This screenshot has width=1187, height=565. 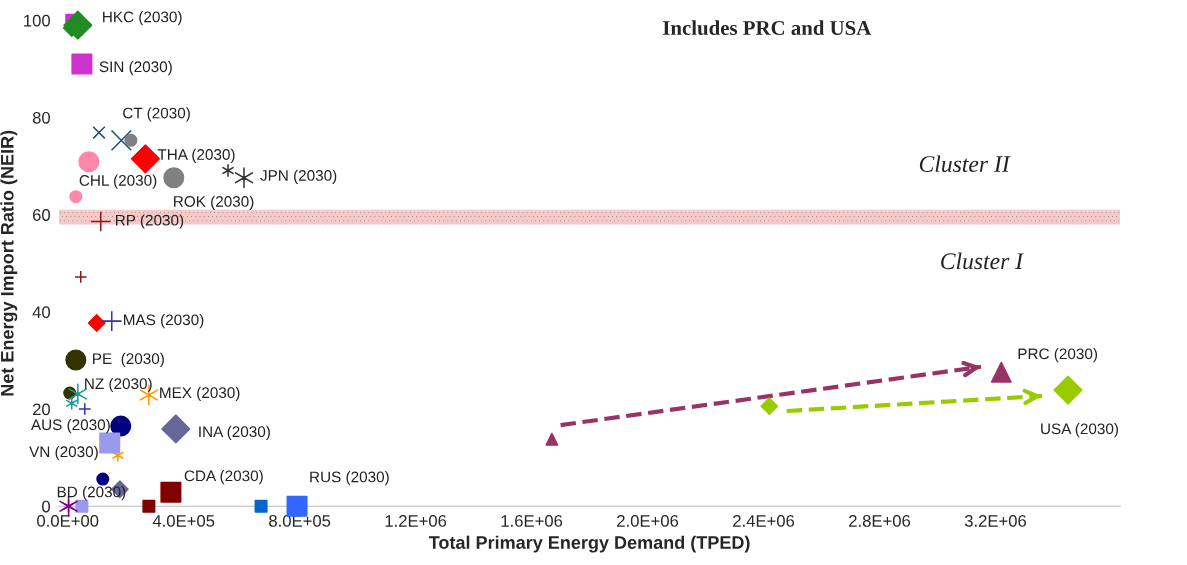 What do you see at coordinates (1058, 355) in the screenshot?
I see `series-label: PRC (2030)` at bounding box center [1058, 355].